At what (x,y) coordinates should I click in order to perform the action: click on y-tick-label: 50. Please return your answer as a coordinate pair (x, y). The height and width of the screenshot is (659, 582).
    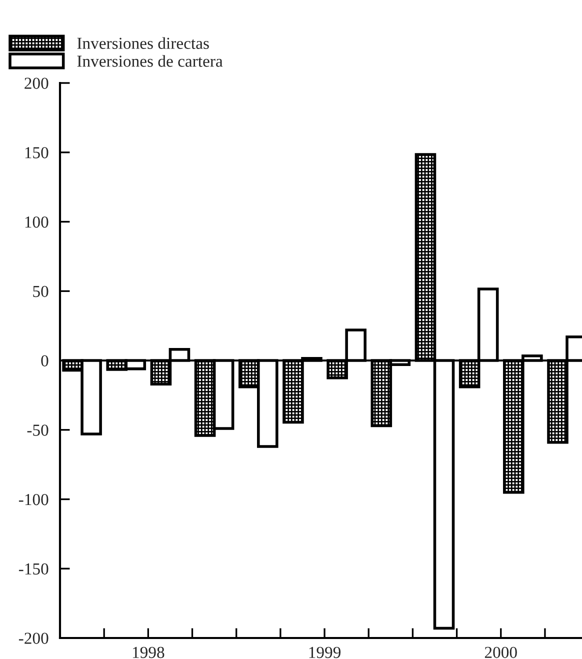
    Looking at the image, I should click on (40, 292).